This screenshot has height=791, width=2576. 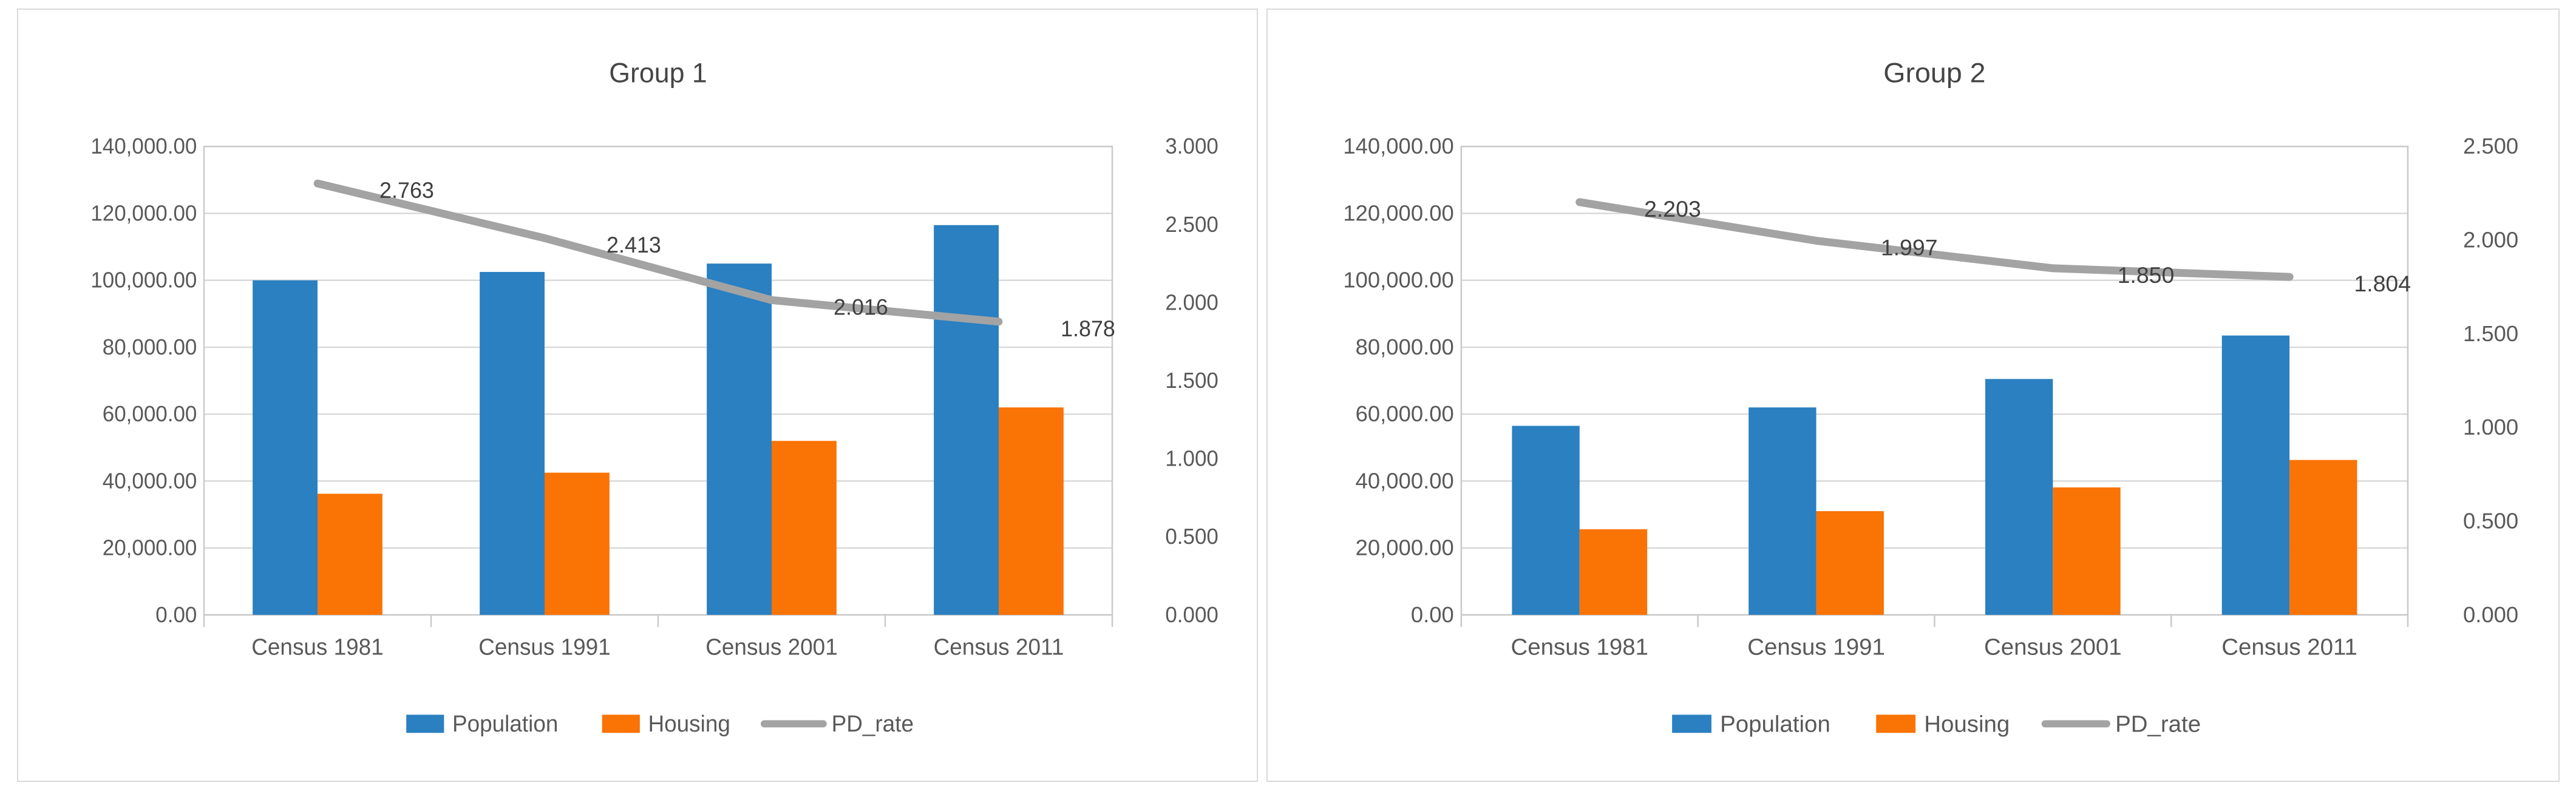 What do you see at coordinates (634, 245) in the screenshot?
I see `line-data-label: 2.413` at bounding box center [634, 245].